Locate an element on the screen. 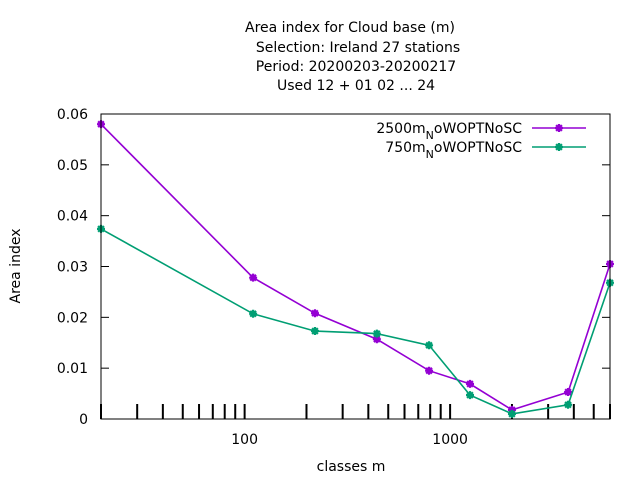 The height and width of the screenshot is (480, 640). y-tick-label: 0.02 is located at coordinates (72, 318).